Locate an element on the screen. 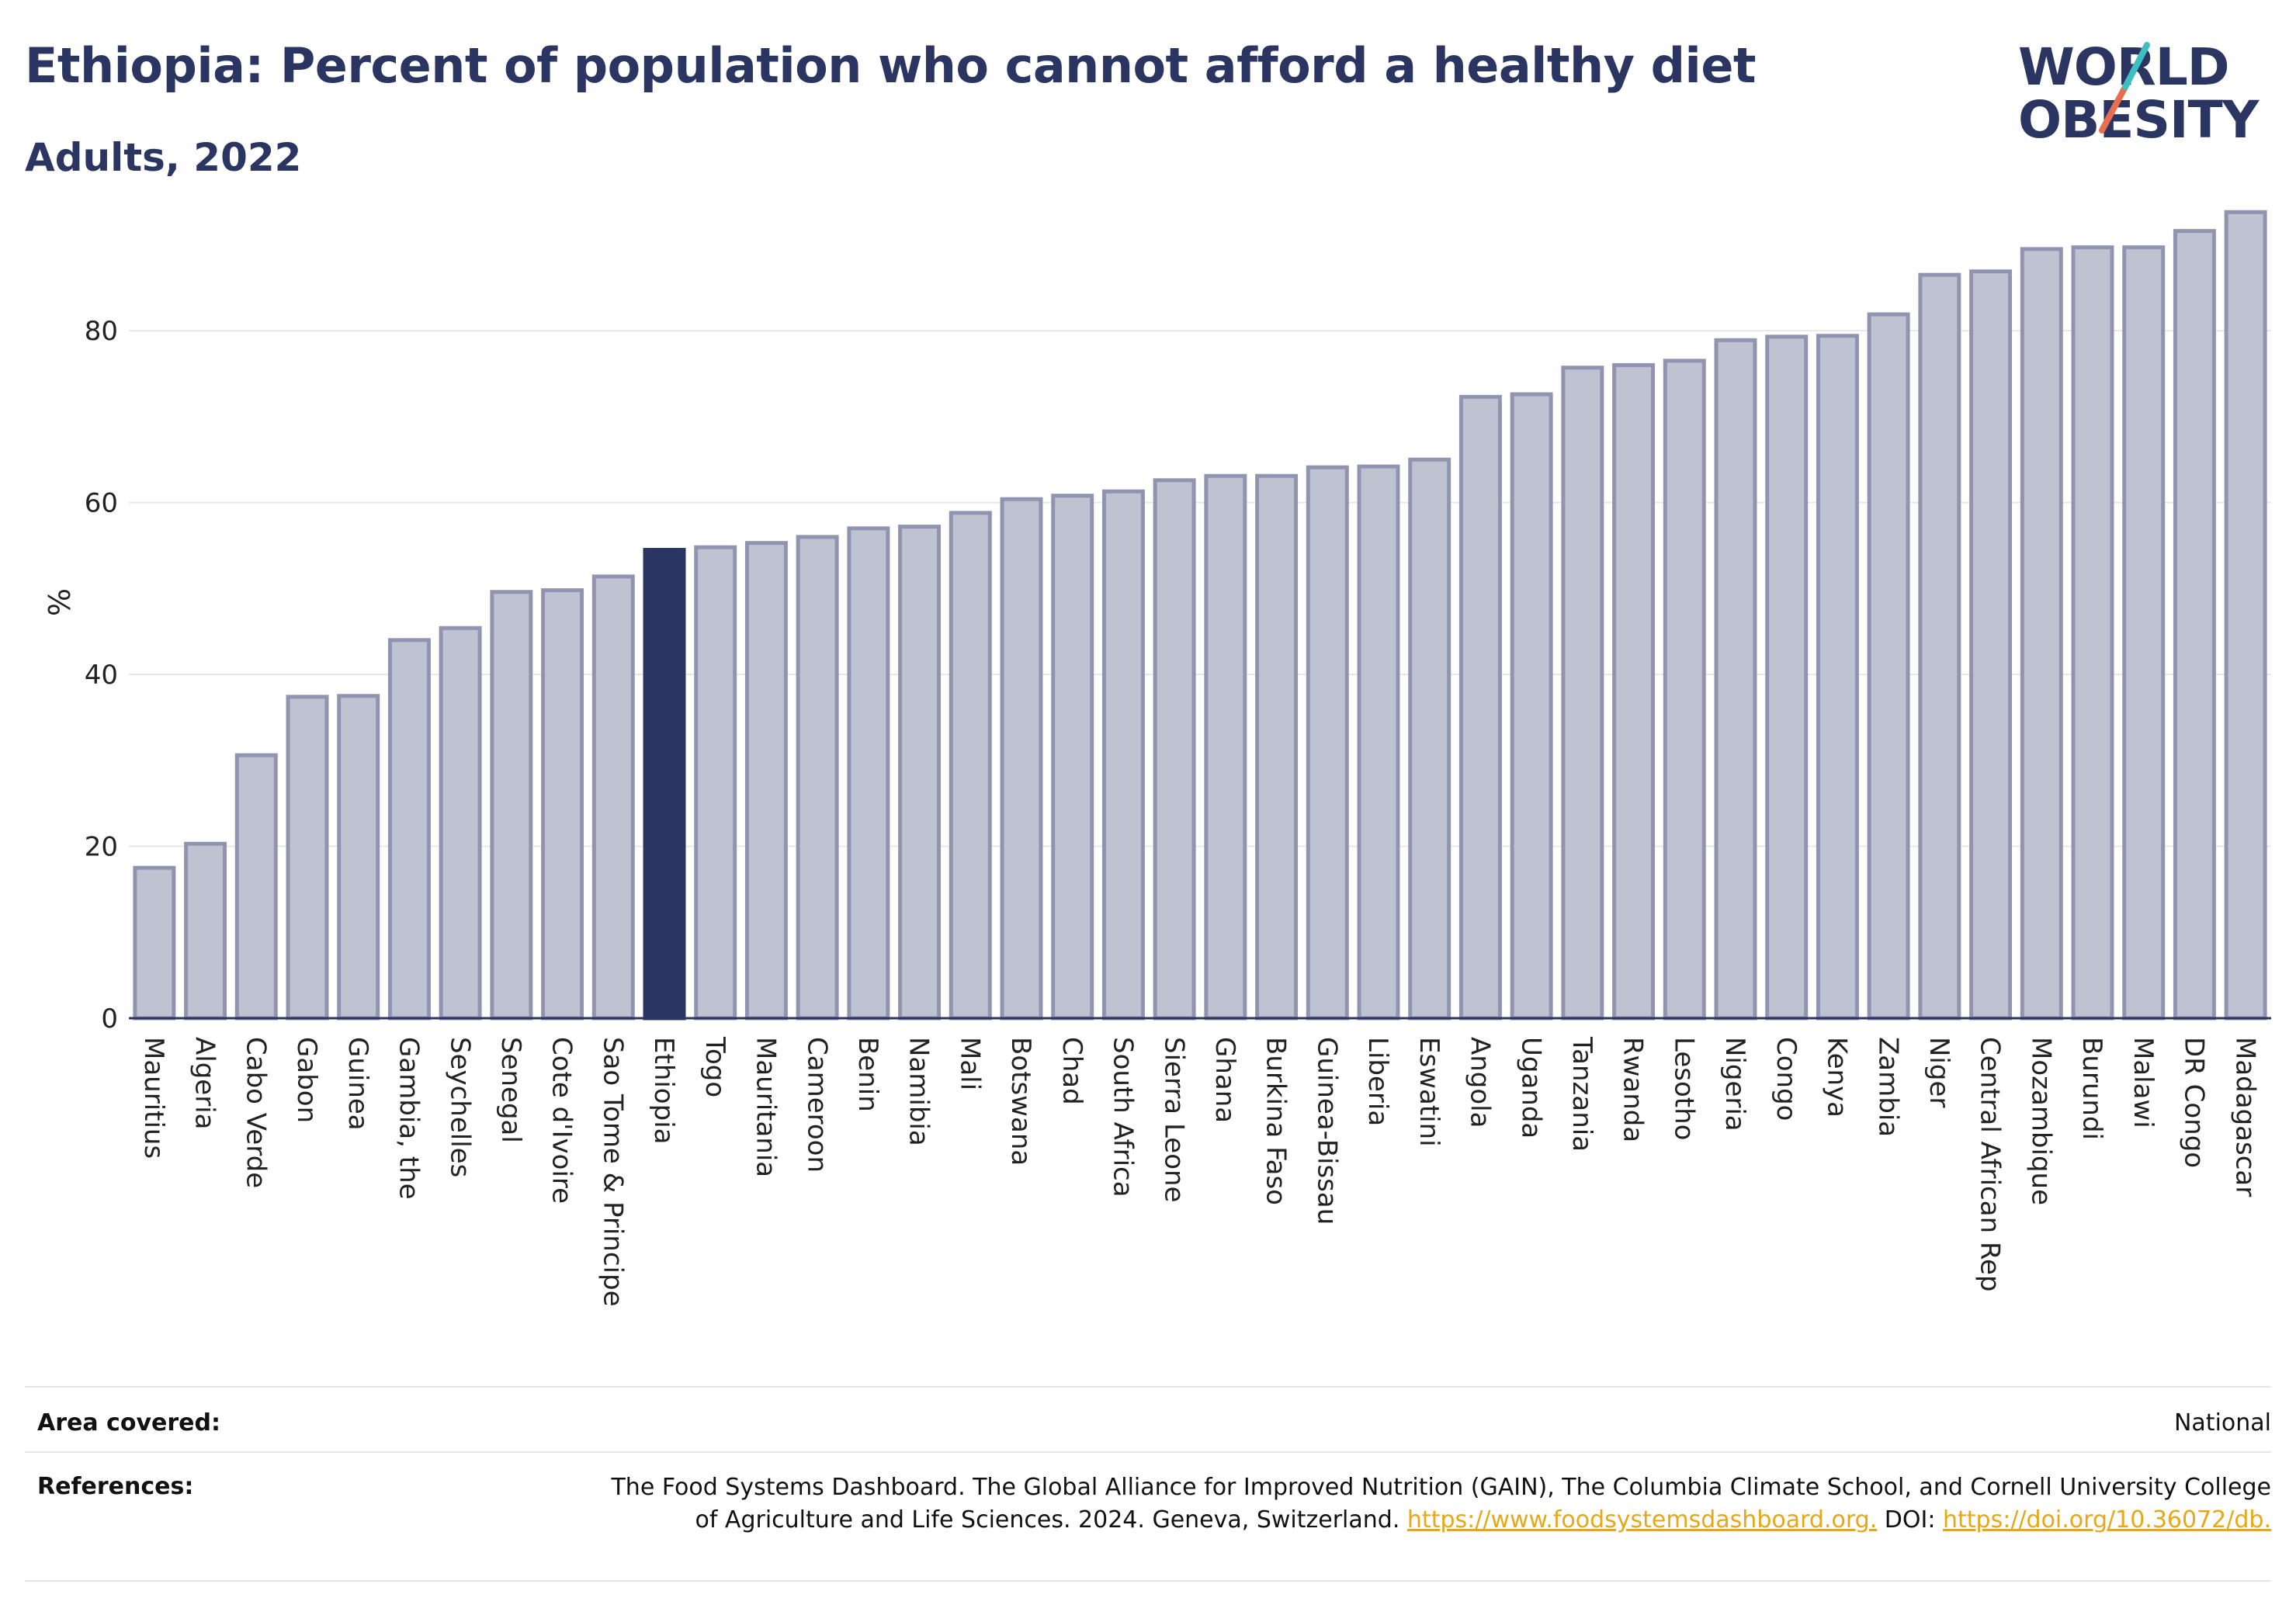 This screenshot has width=2296, height=1622. bar-seychelles is located at coordinates (460, 823).